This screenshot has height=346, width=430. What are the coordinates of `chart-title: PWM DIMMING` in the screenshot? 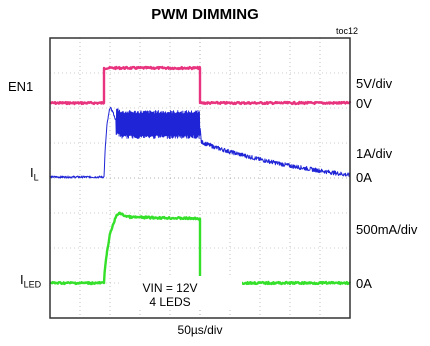 It's located at (205, 14).